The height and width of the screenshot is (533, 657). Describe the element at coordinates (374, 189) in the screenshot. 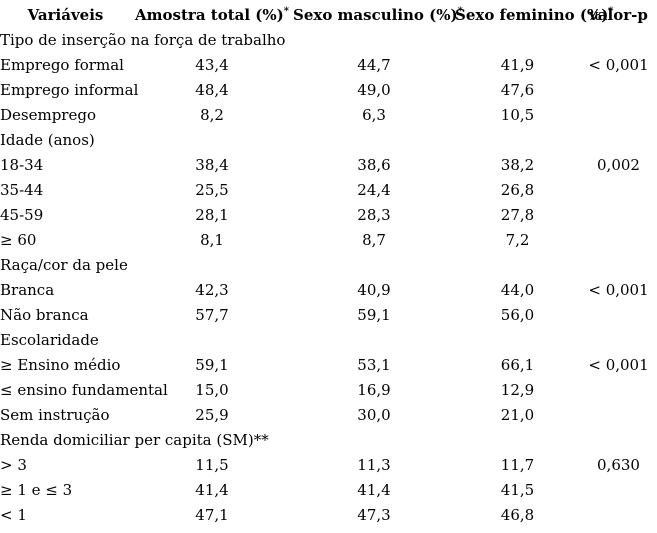

I see `cell-sexo-masculino: 24,4` at that location.